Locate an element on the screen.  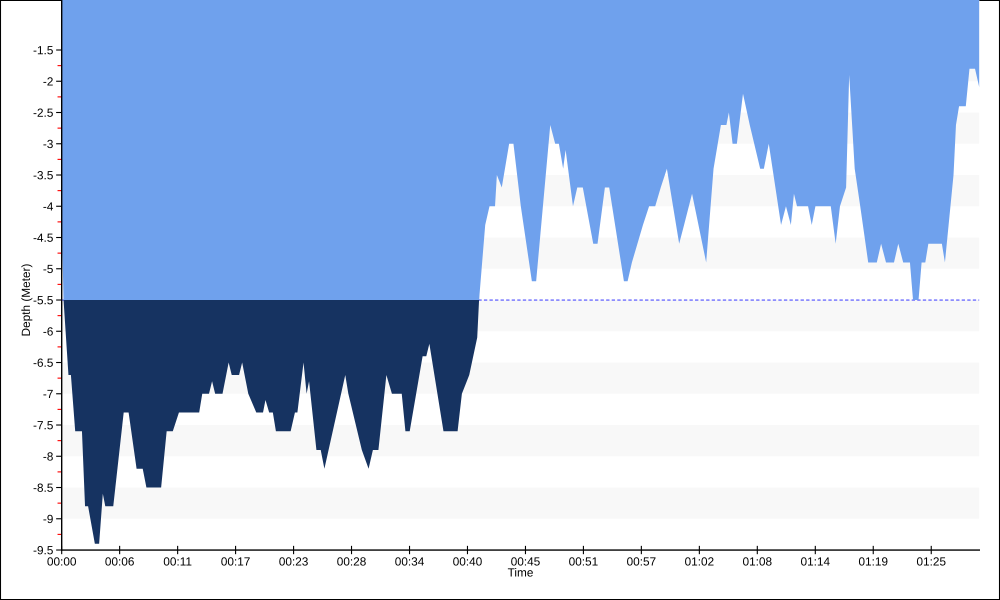
y-tick-label: -5.5 is located at coordinates (43, 300).